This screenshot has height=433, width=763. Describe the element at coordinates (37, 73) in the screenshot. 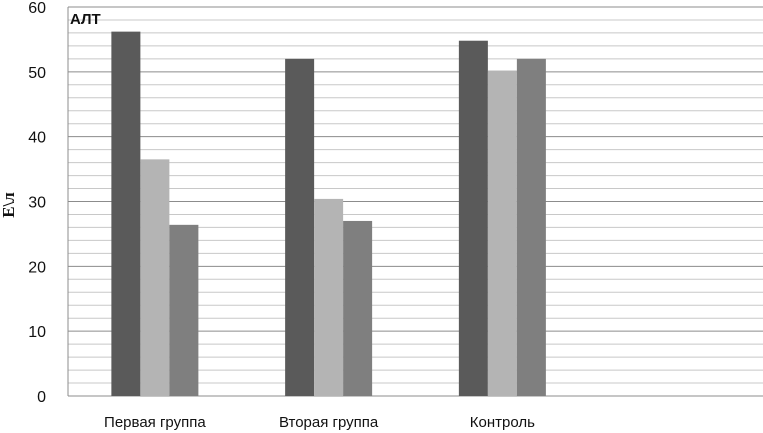

I see `y-tick-label: 50` at that location.